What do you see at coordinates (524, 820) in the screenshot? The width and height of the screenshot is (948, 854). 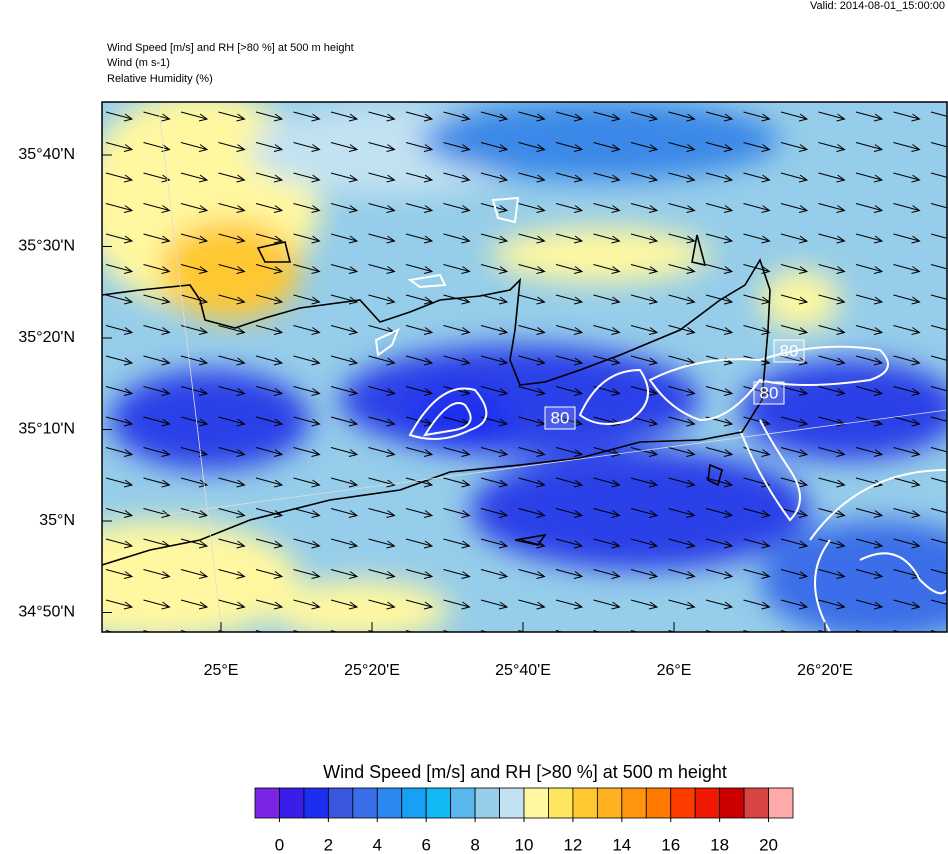 I see `colorbar: 0 2 4 6 8 10 12 14 16 18 20` at bounding box center [524, 820].